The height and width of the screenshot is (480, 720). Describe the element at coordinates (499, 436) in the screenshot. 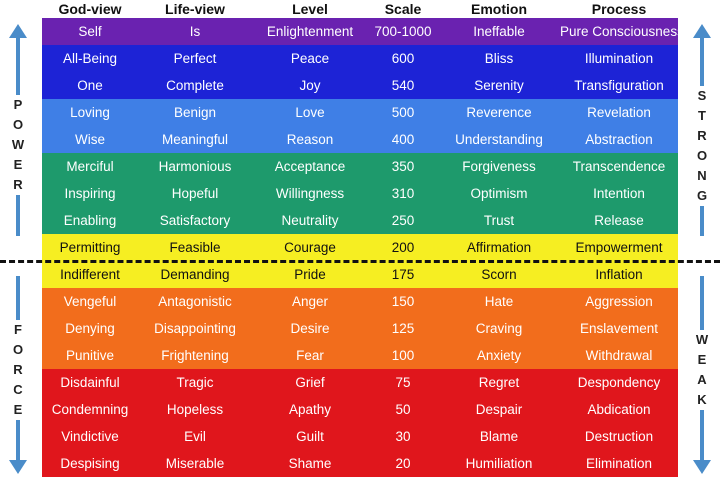

I see `emotion-cell: Blame` at that location.